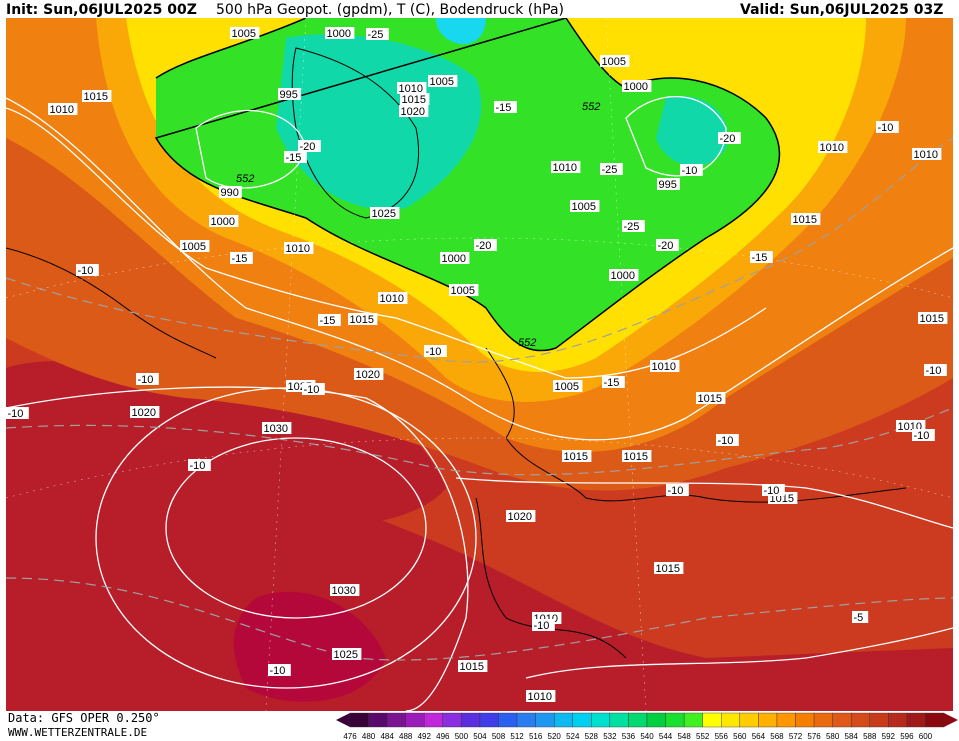 The width and height of the screenshot is (959, 741). Describe the element at coordinates (692, 131) in the screenshot. I see `teal-core-east` at that location.